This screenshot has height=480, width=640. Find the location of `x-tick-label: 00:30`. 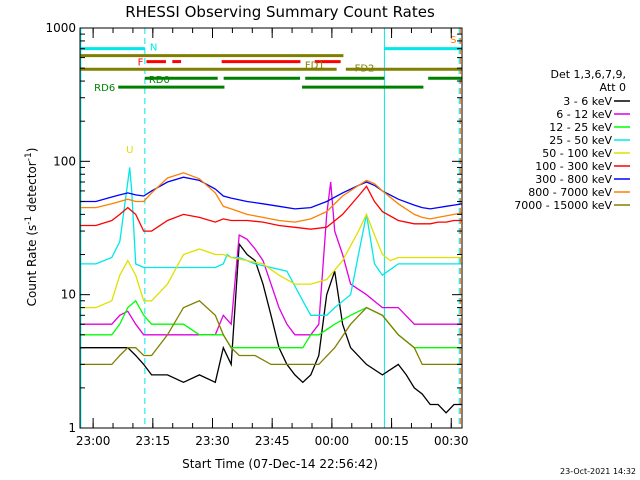

x-tick-label: 00:30 is located at coordinates (451, 441).